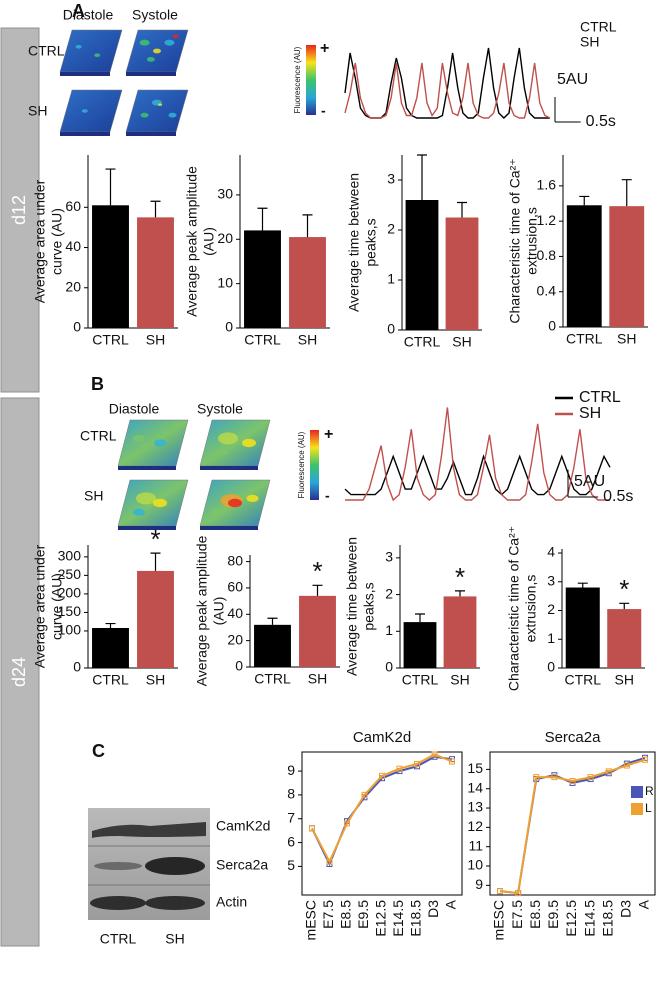  Describe the element at coordinates (475, 845) in the screenshot. I see `y-tick-label: 11` at that location.